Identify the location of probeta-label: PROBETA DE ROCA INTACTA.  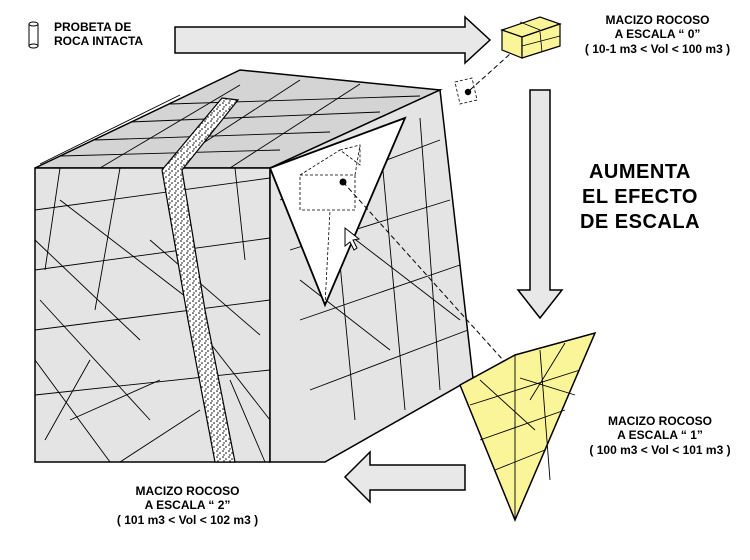
(98, 34).